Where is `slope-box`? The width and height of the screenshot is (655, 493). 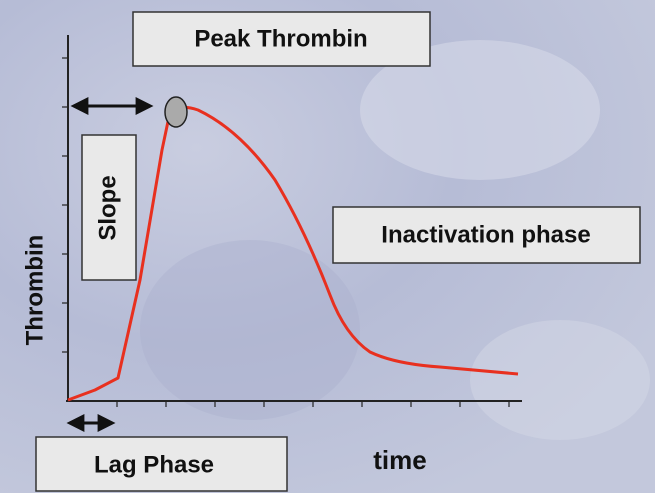 slope-box is located at coordinates (109, 207).